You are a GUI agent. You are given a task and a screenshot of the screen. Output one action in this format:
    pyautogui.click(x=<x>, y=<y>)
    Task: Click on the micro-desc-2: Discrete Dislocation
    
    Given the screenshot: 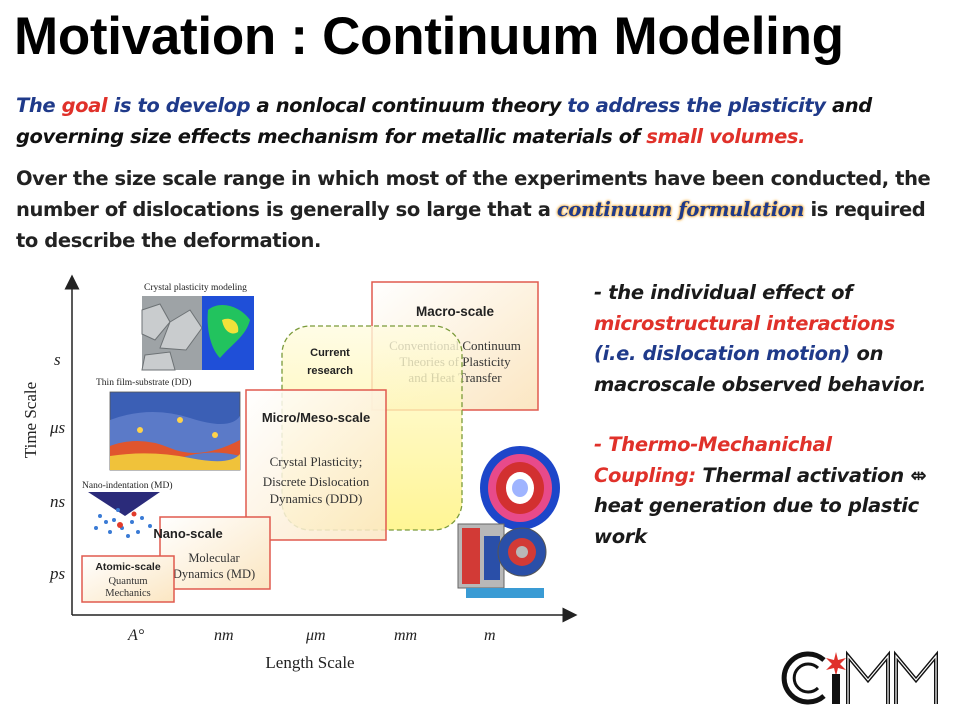 What is the action you would take?
    pyautogui.click(x=316, y=481)
    